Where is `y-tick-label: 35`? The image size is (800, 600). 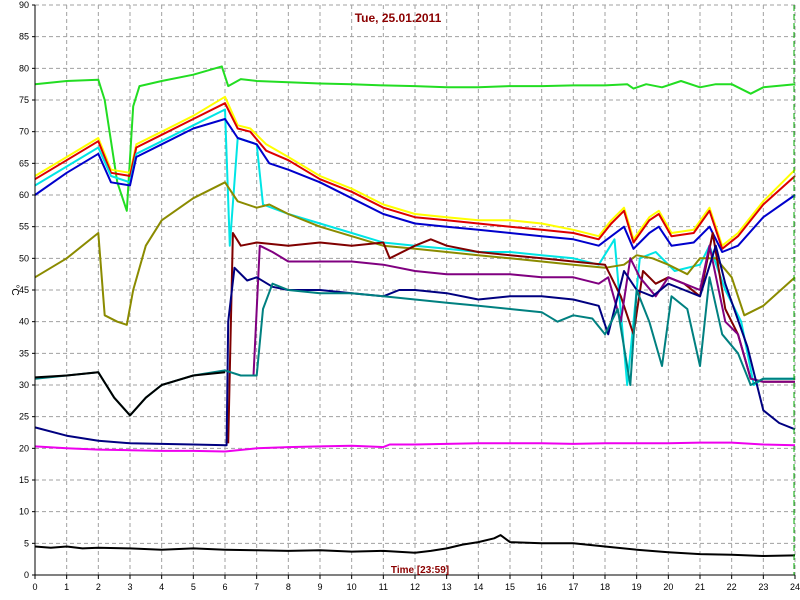
y-tick-label: 35 is located at coordinates (24, 353).